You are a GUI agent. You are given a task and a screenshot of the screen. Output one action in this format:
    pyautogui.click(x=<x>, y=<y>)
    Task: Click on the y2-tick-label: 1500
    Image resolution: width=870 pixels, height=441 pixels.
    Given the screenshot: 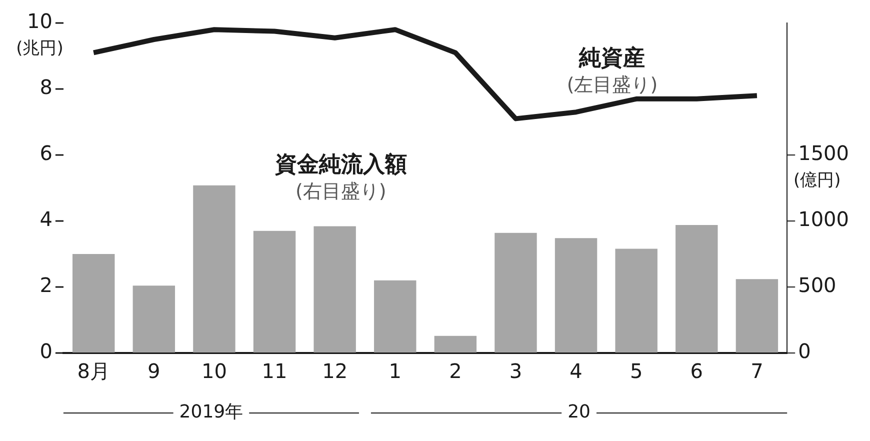 What is the action you would take?
    pyautogui.click(x=824, y=153)
    